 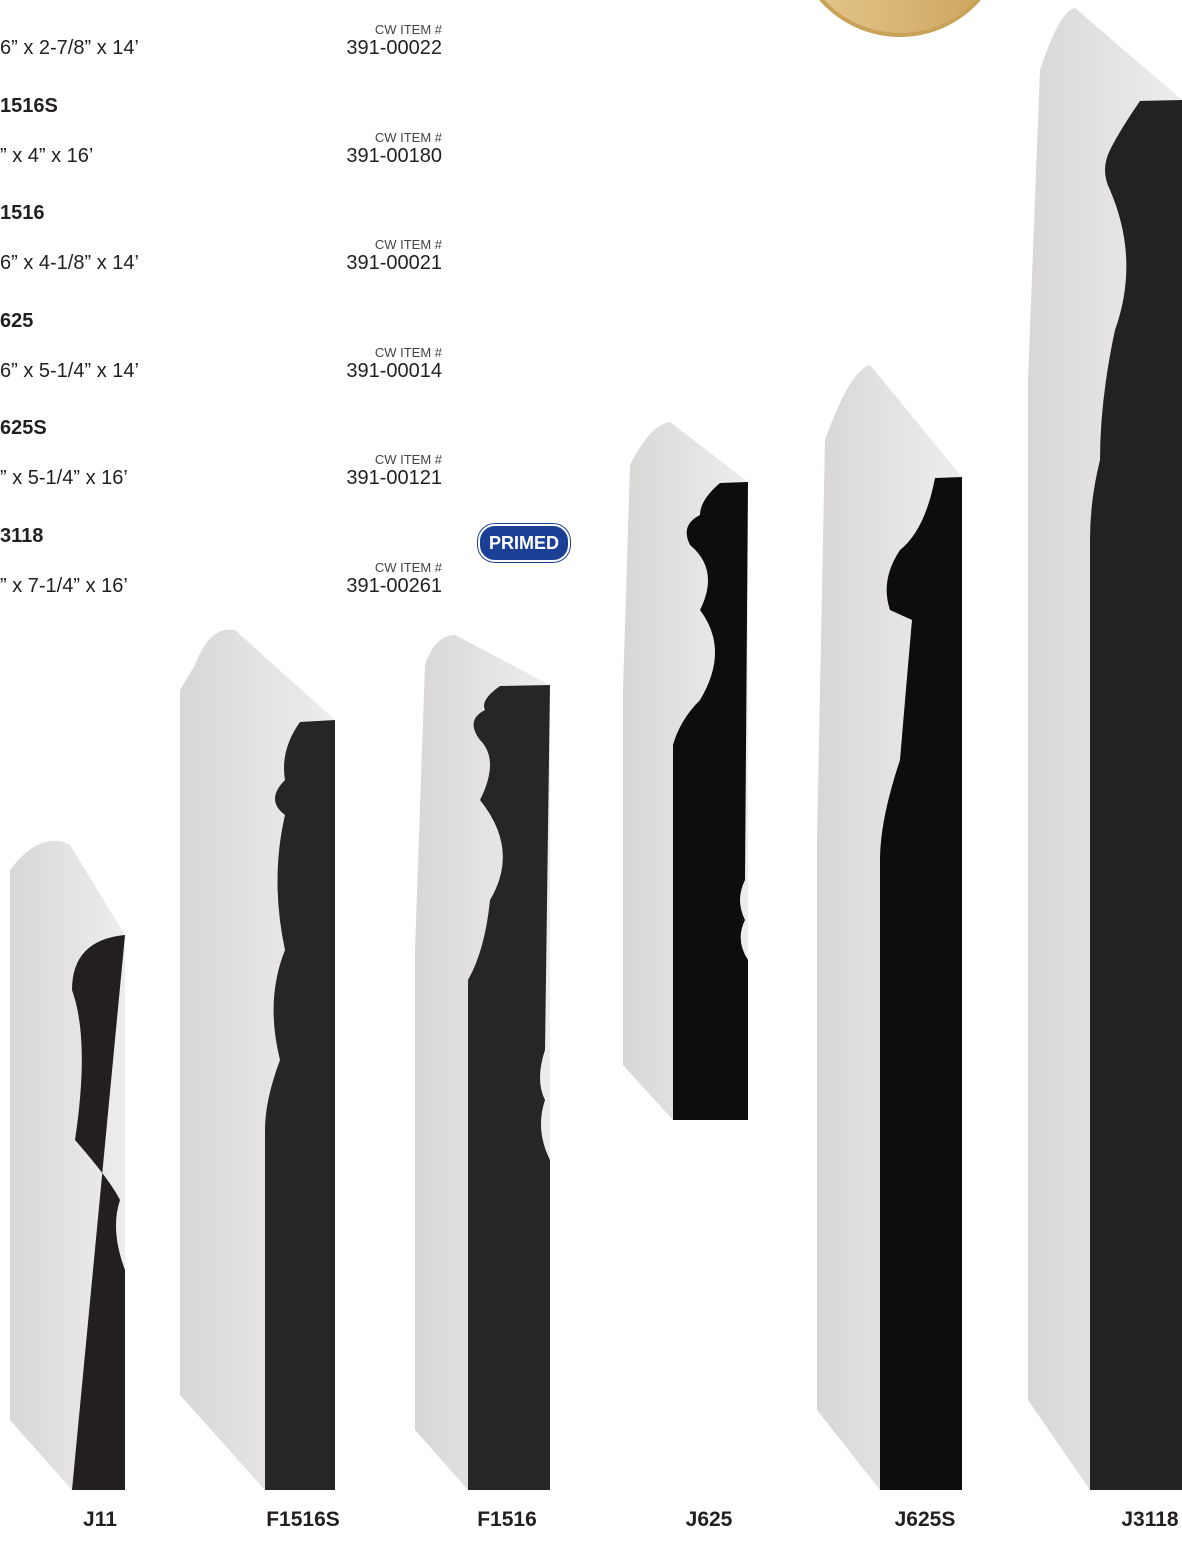 I want to click on profile-label: J11, so click(x=100, y=1519).